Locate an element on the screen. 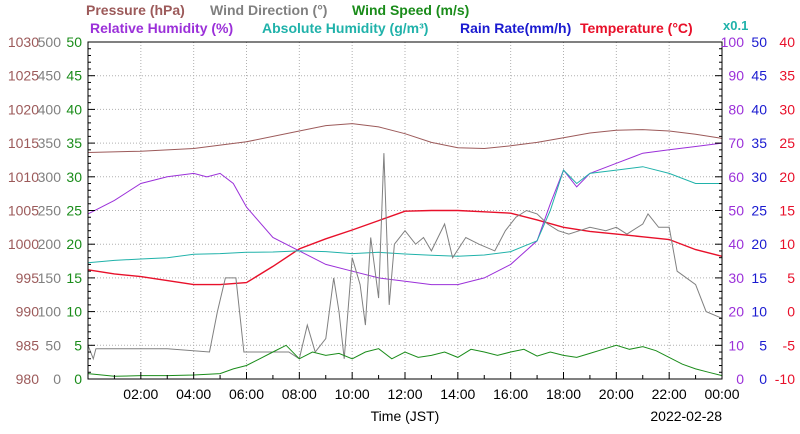 The width and height of the screenshot is (800, 434). y-tick-label-rain-rate: 45 is located at coordinates (759, 76).